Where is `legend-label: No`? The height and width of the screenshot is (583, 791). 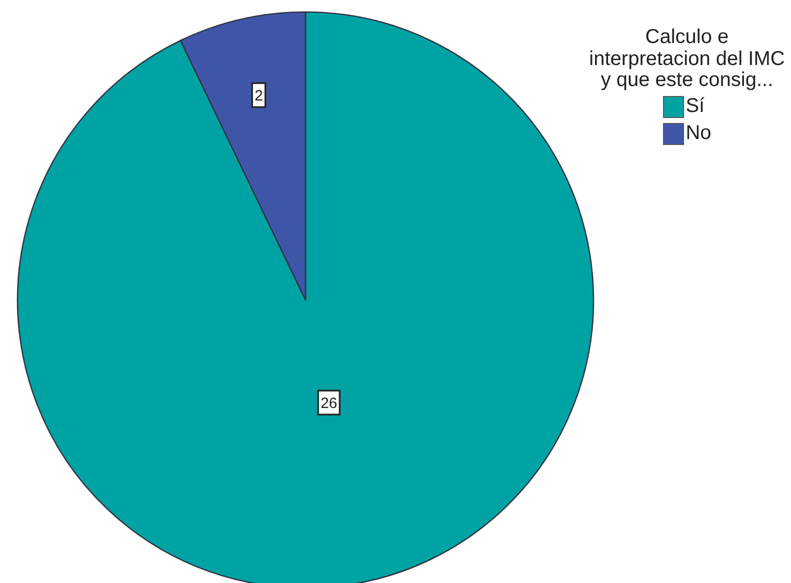
legend-label: No is located at coordinates (699, 133).